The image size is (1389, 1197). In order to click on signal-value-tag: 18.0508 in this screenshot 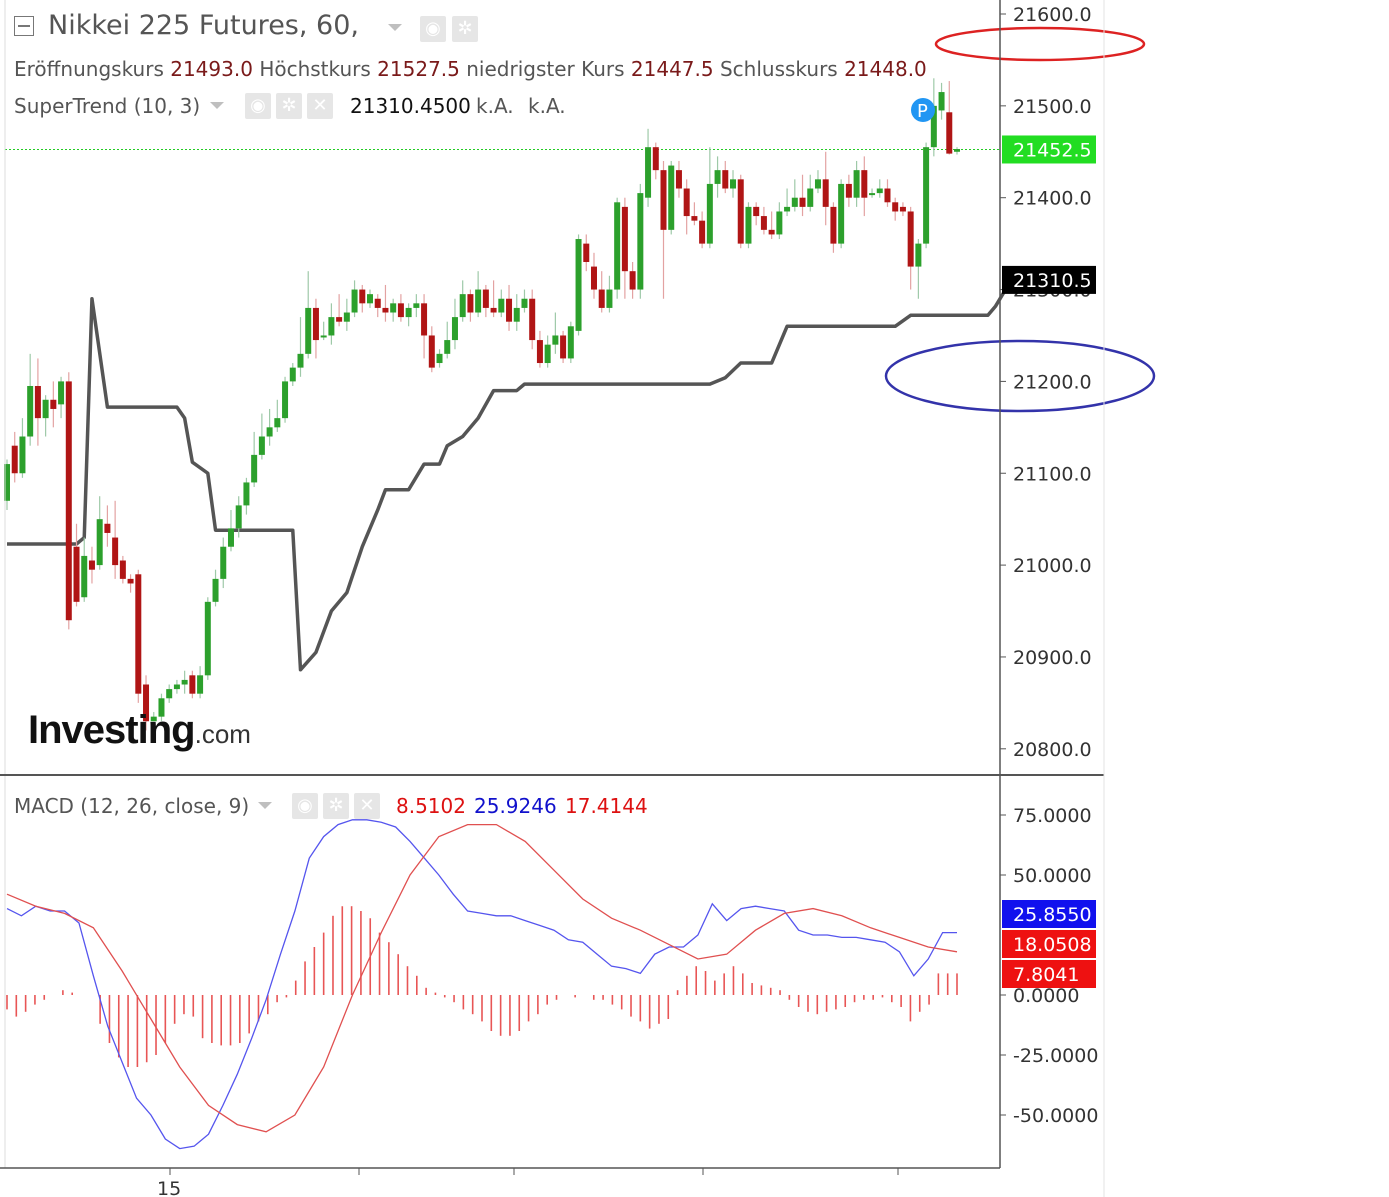, I will do `click(1052, 945)`.